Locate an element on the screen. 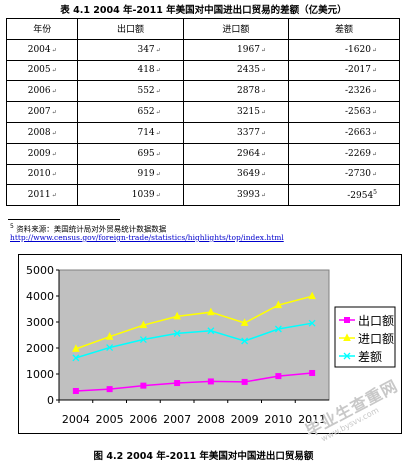 This screenshot has width=407, height=466. table-cell: 2964↵ is located at coordinates (235, 153).